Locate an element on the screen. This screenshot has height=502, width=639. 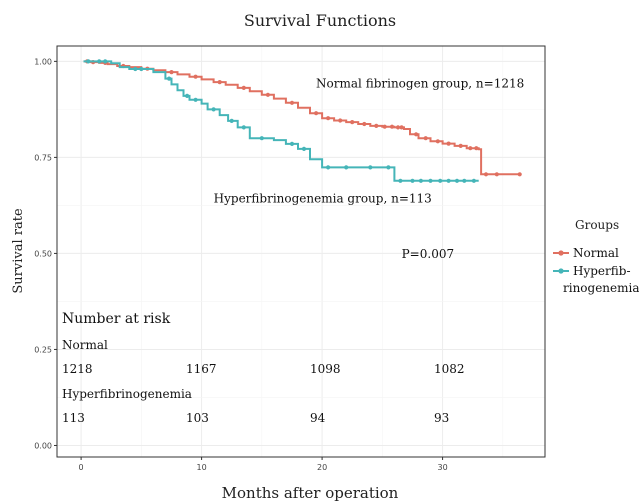
y-tick-label: 0.25 is located at coordinates (43, 349).